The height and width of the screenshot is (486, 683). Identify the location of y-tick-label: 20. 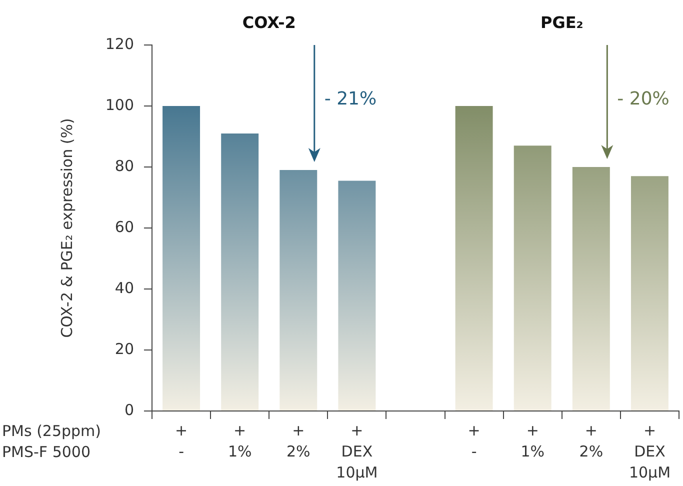
(124, 349).